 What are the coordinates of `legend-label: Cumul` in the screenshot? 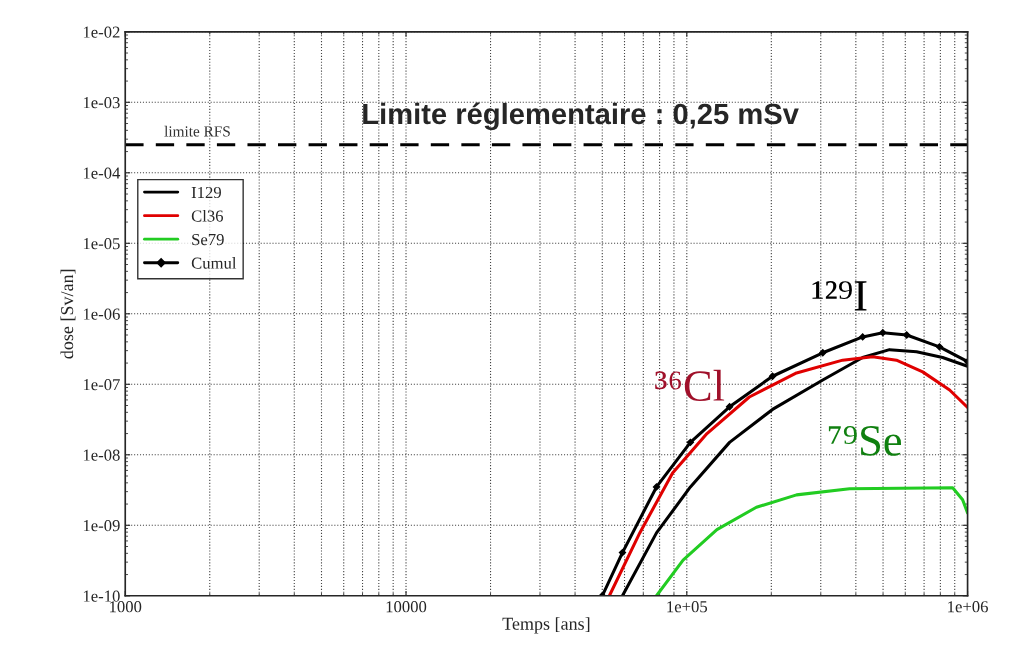 It's located at (214, 263).